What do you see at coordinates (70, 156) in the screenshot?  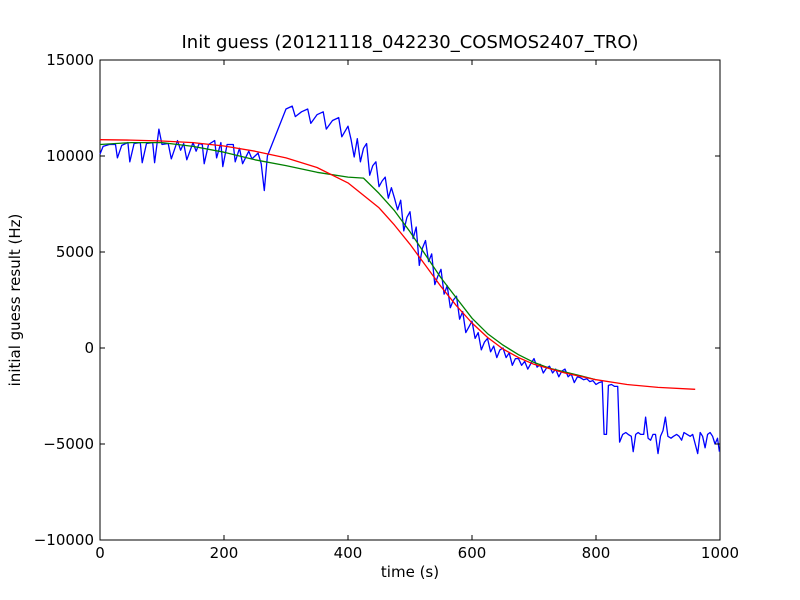 I see `y-tick-label: 10000` at bounding box center [70, 156].